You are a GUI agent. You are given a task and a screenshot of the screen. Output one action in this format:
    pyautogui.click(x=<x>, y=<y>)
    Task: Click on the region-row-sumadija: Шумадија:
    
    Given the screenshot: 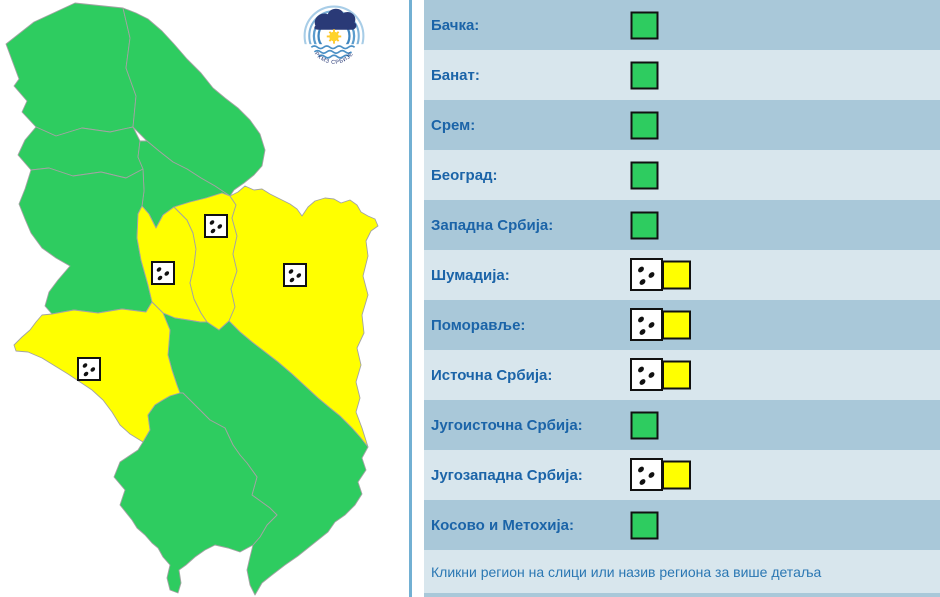 What is the action you would take?
    pyautogui.click(x=682, y=275)
    